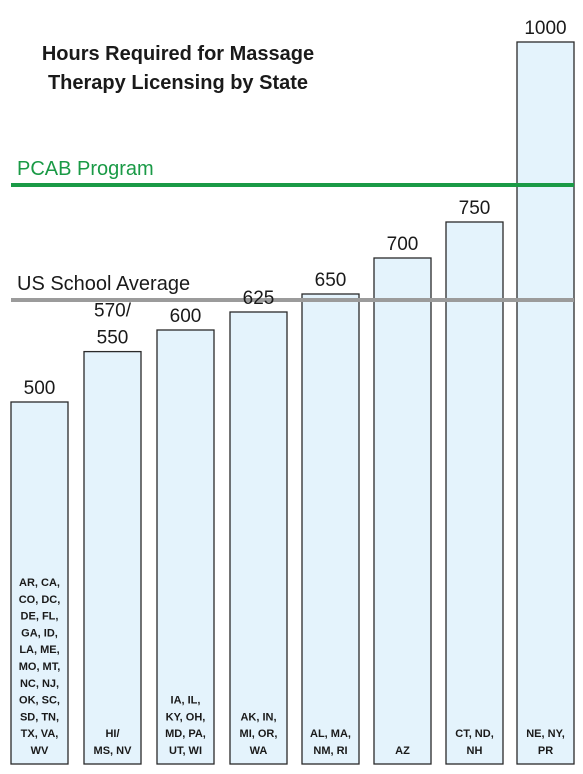 The image size is (583, 774). Describe the element at coordinates (545, 751) in the screenshot. I see `bar-category-label: PR` at that location.